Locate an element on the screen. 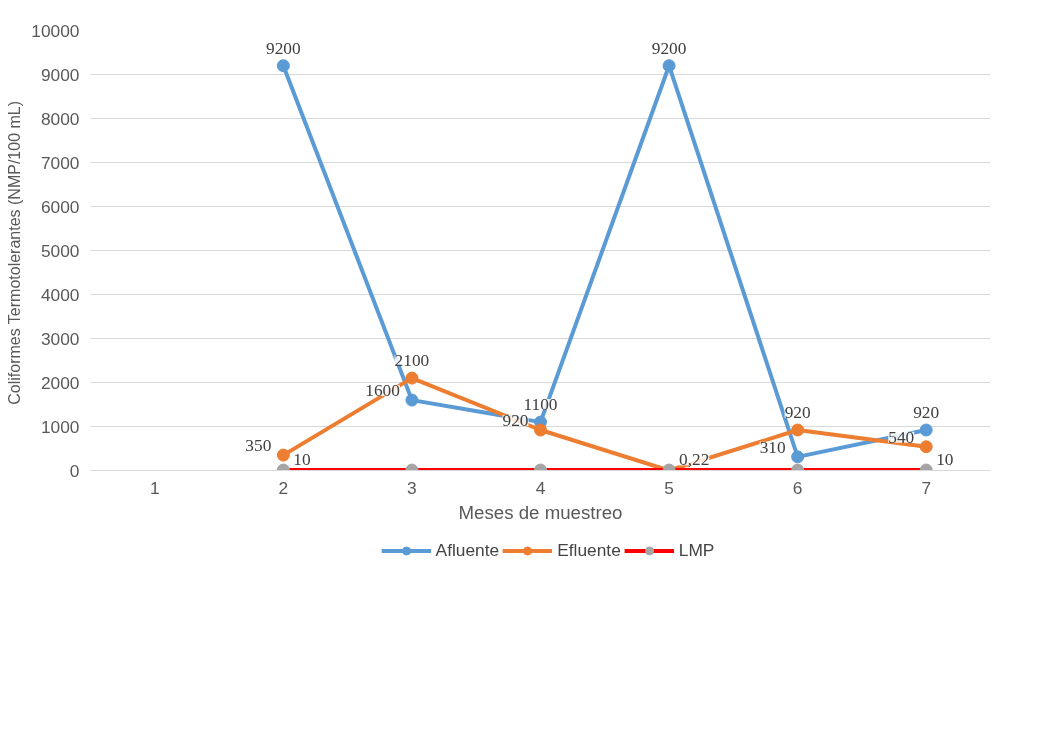 This screenshot has width=1048, height=733. x-tick-label: 6 is located at coordinates (797, 487).